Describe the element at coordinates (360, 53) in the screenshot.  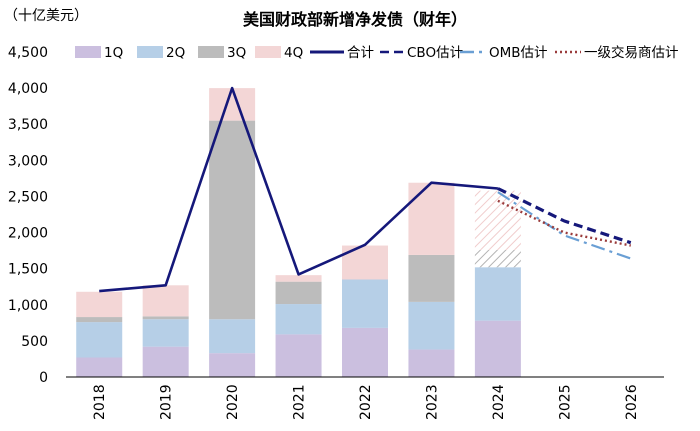
I see `legend-label: 合计` at that location.